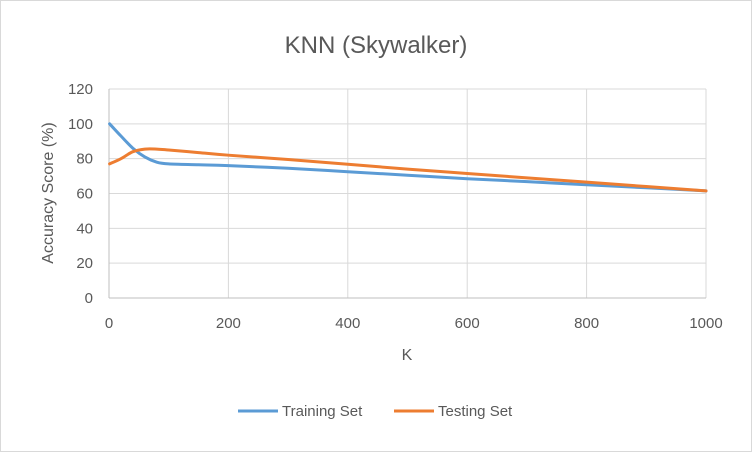 Image resolution: width=752 pixels, height=456 pixels. Describe the element at coordinates (84, 263) in the screenshot. I see `y-tick-label: 20` at that location.